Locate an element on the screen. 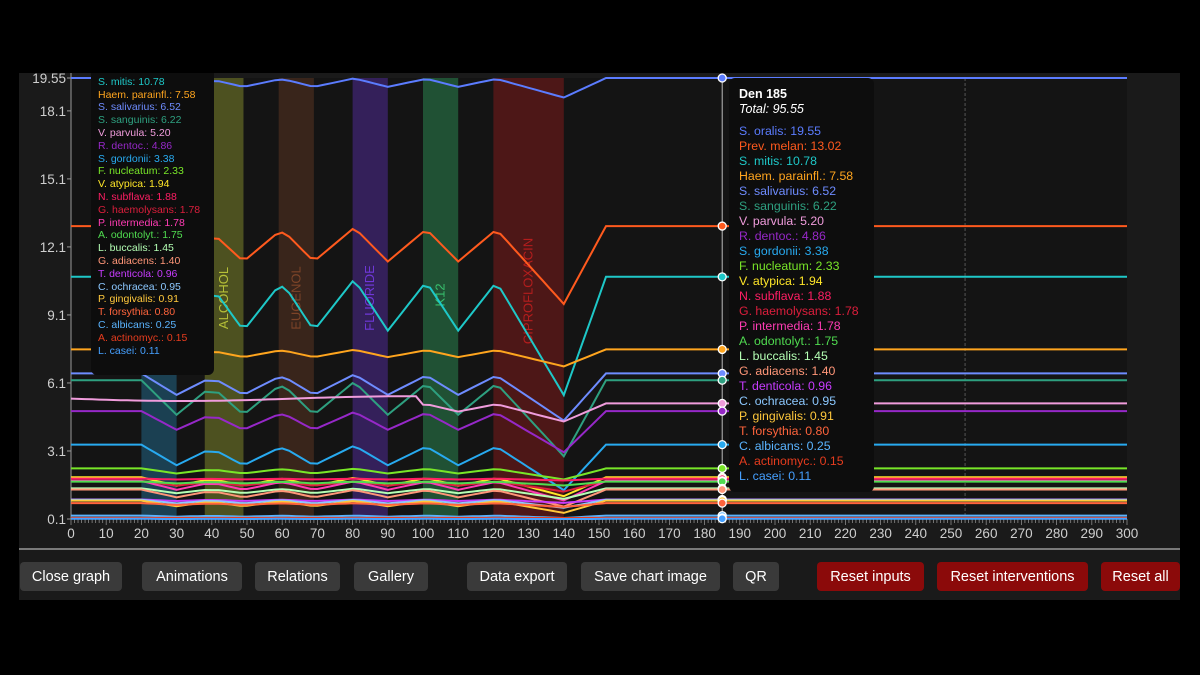 Image resolution: width=1200 pixels, height=675 pixels. x-tick-label: 290 is located at coordinates (1092, 533).